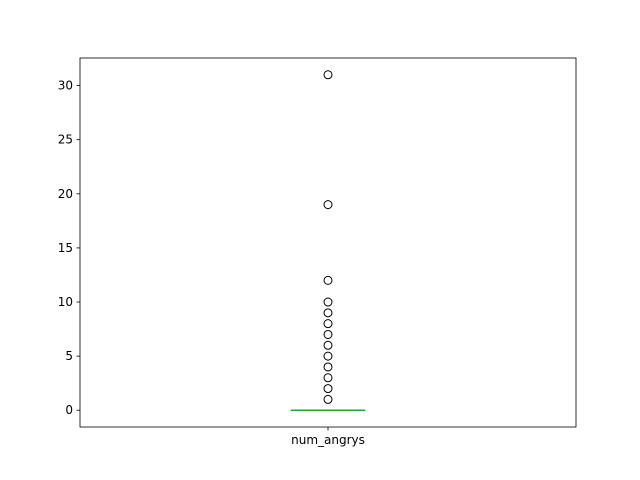 The width and height of the screenshot is (640, 480). What do you see at coordinates (328, 237) in the screenshot?
I see `fliers` at bounding box center [328, 237].